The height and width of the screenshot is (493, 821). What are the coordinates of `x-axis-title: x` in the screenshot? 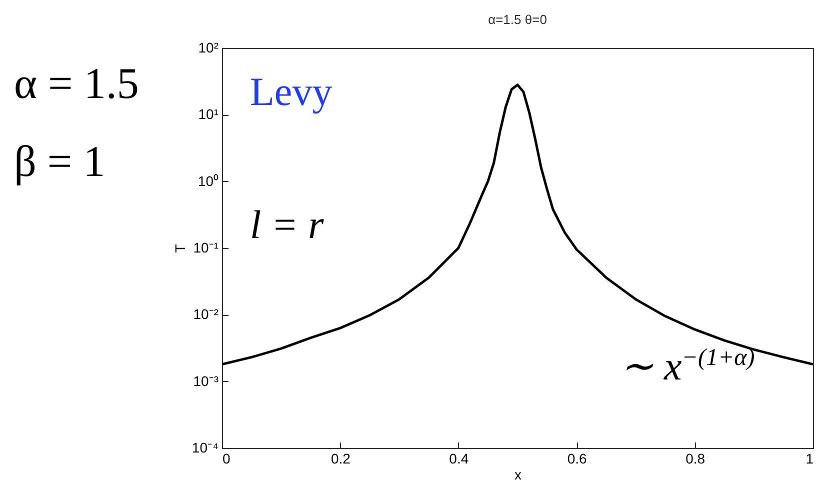 It's located at (518, 474).